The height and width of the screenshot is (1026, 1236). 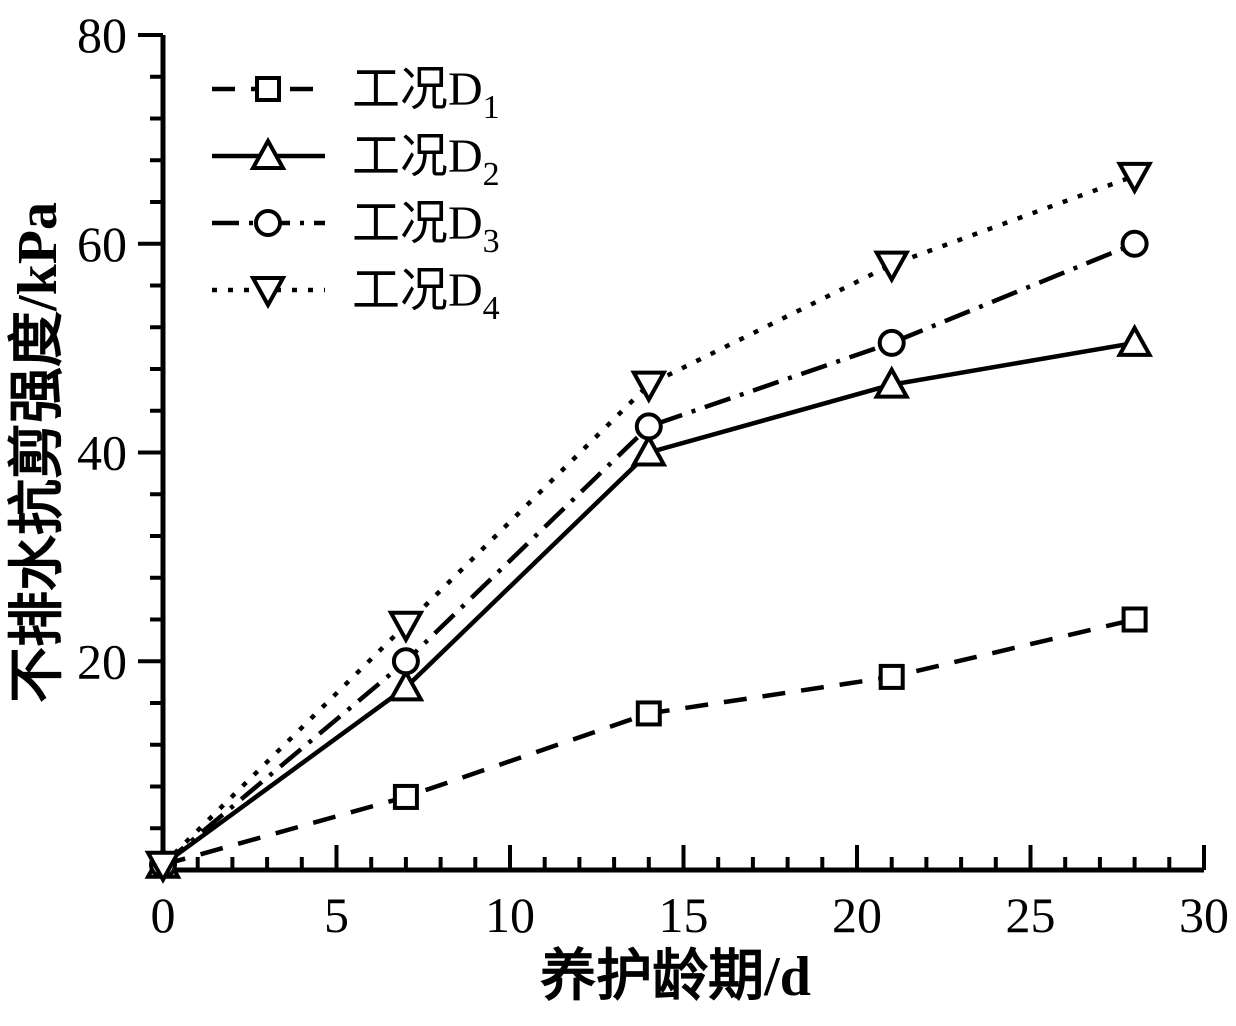 I want to click on y-tick-label: 40, so click(x=102, y=453).